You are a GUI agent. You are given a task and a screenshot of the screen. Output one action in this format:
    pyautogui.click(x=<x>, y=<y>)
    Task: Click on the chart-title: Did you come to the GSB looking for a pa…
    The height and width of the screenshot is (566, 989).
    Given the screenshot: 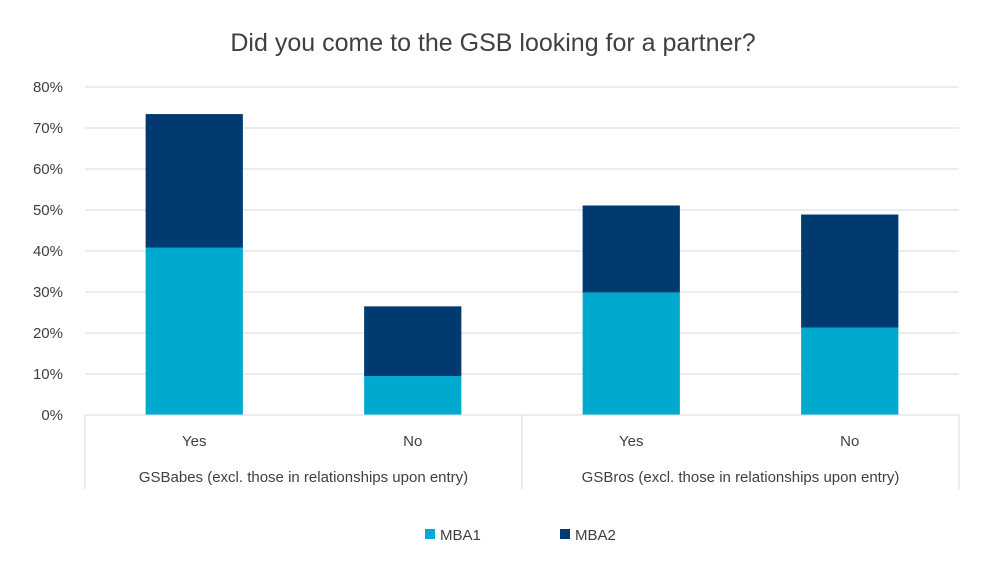 What is the action you would take?
    pyautogui.click(x=492, y=43)
    